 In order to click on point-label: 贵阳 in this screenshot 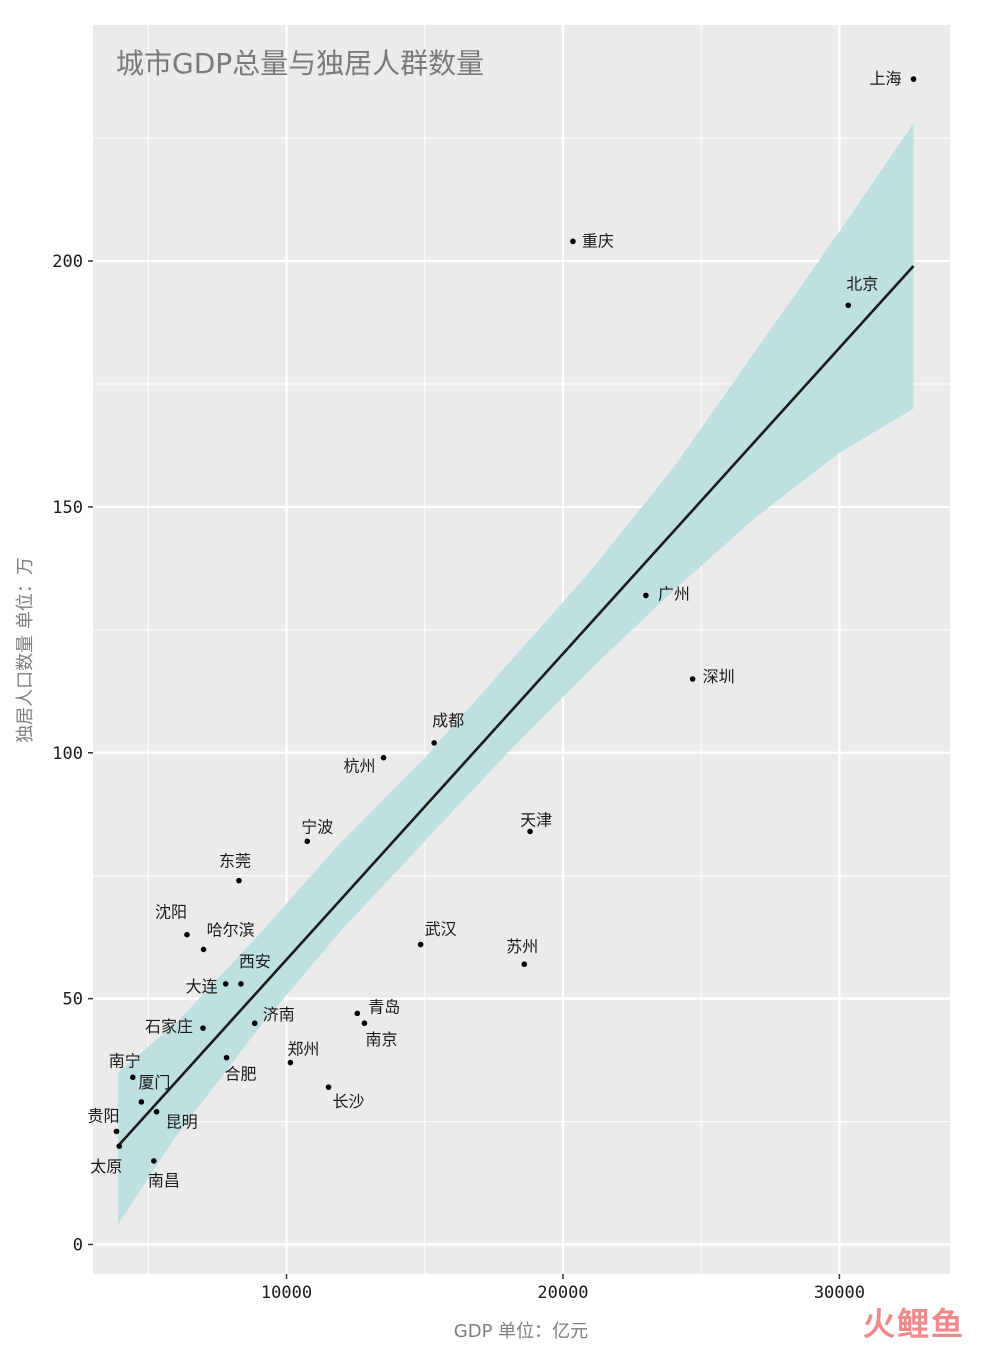, I will do `click(103, 1115)`.